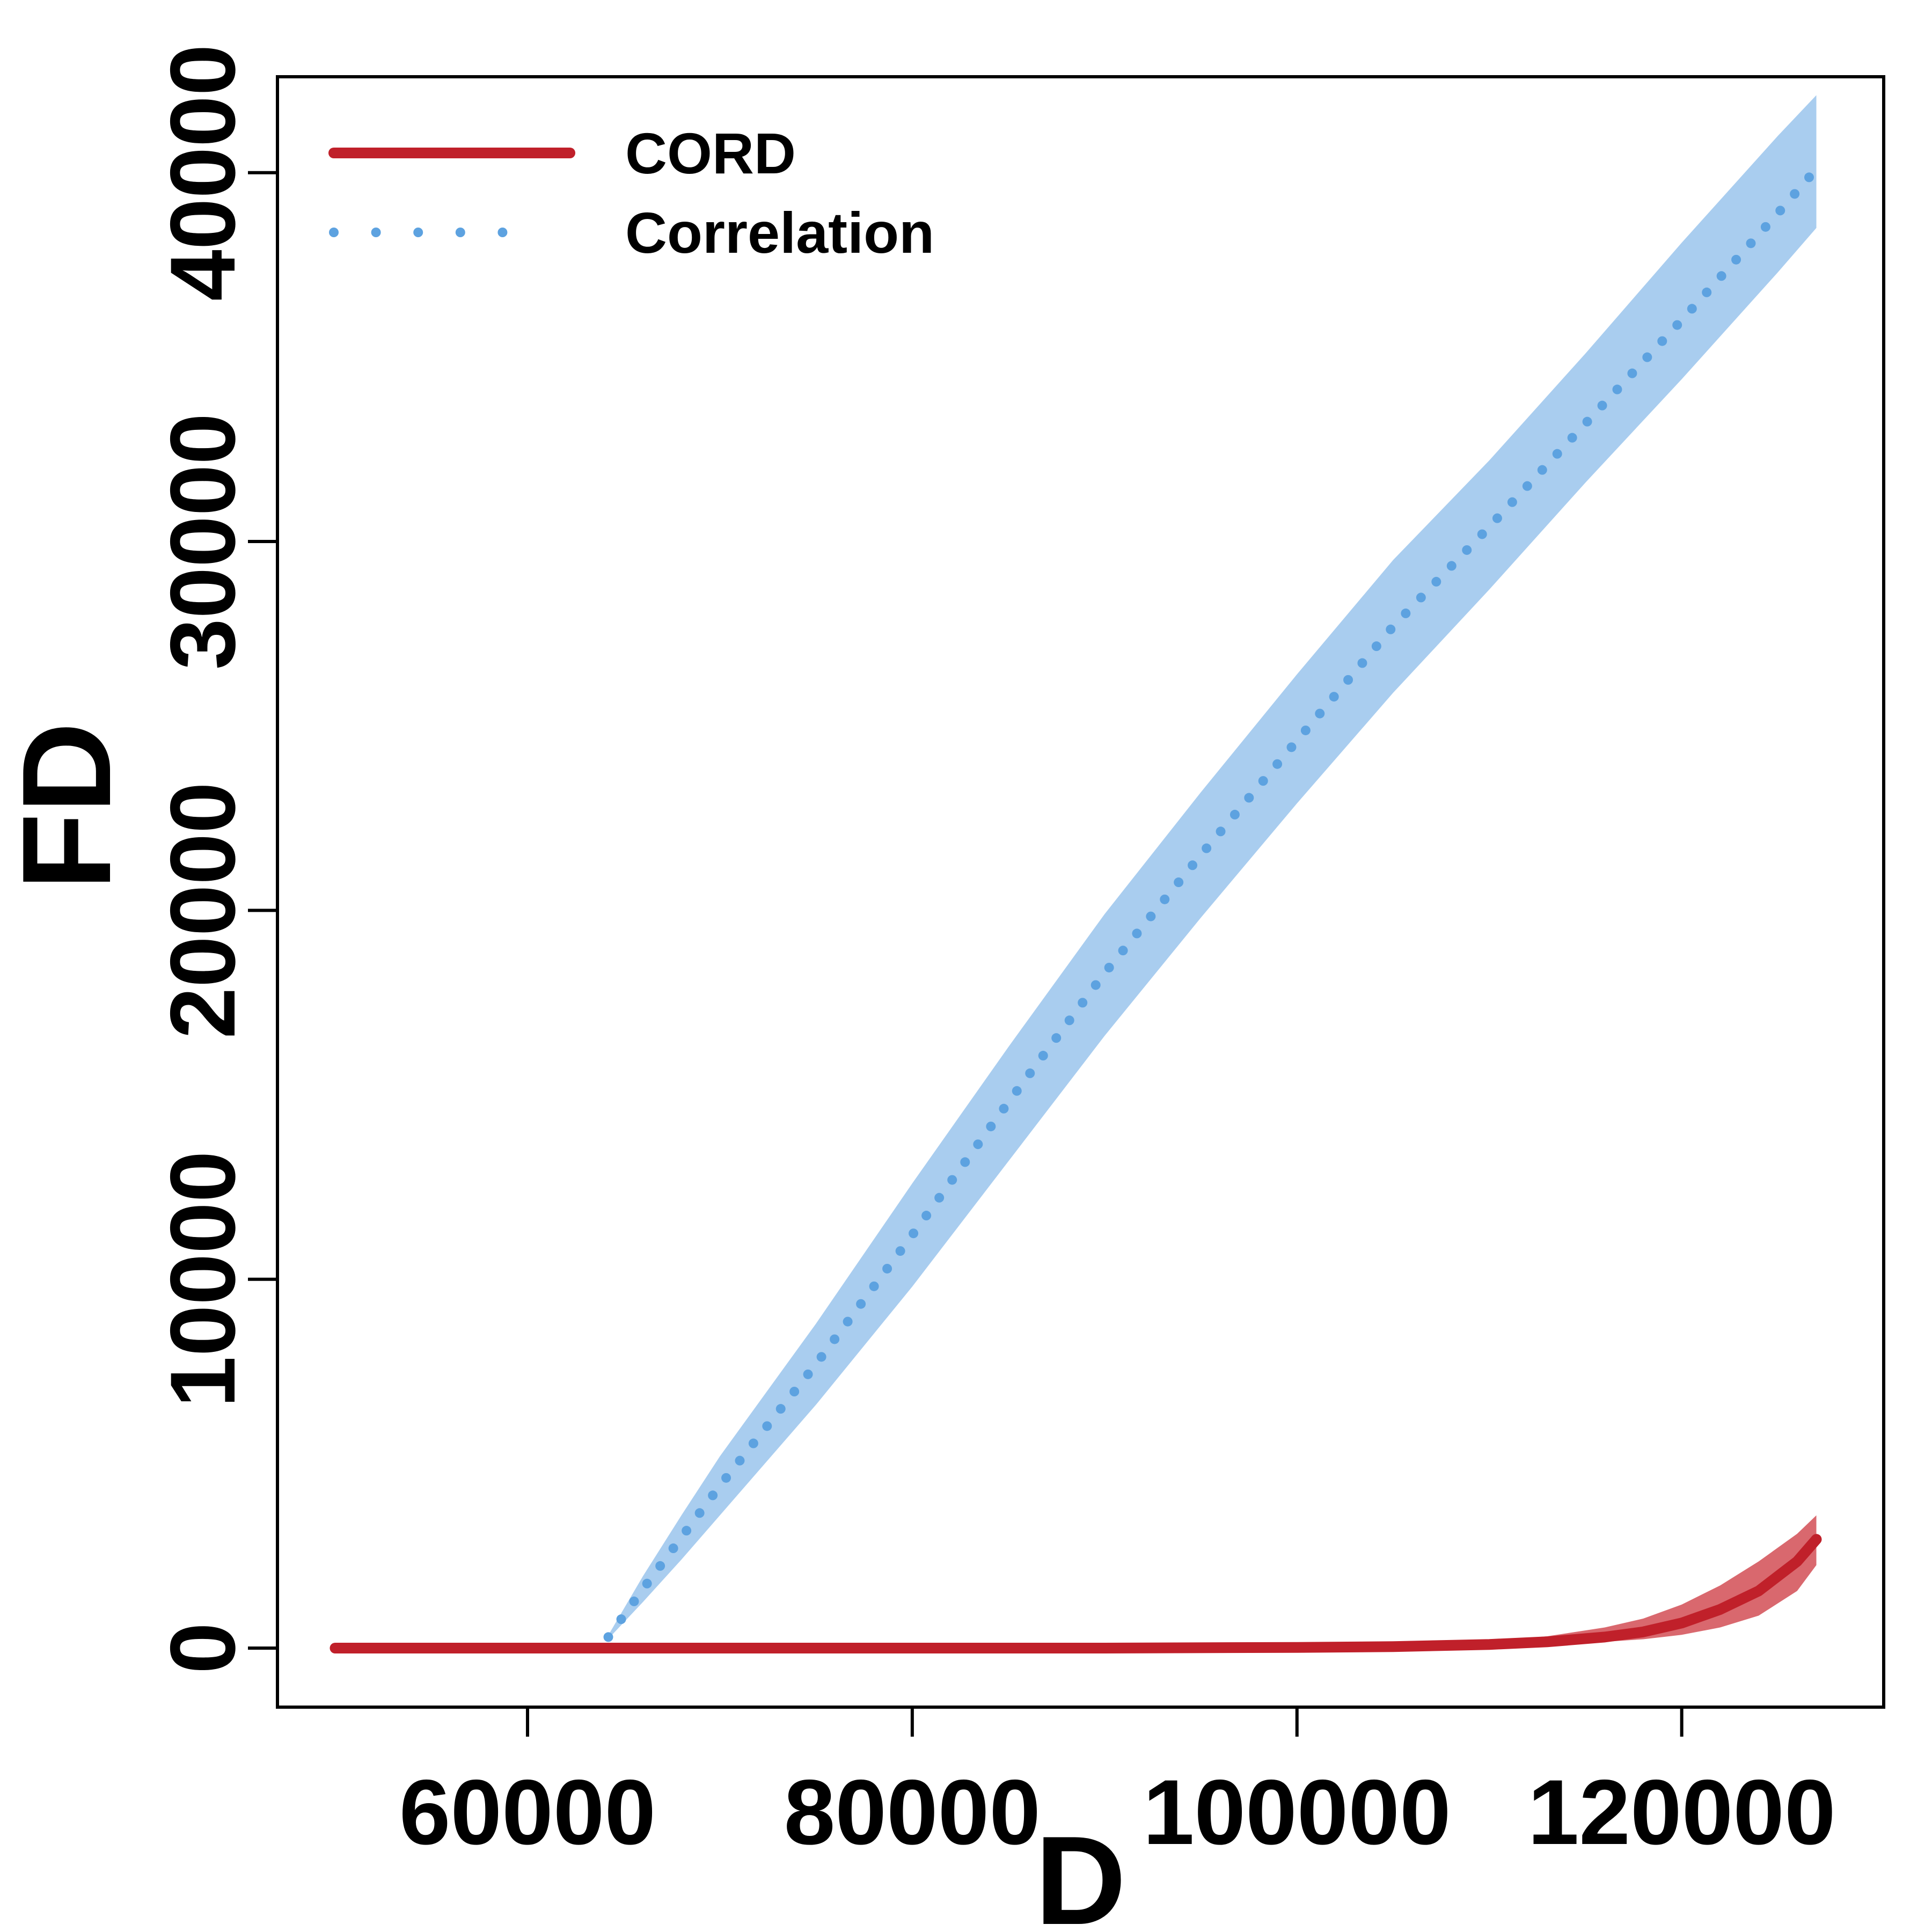 This screenshot has width=1932, height=1932. What do you see at coordinates (527, 1812) in the screenshot?
I see `x-tick-label: 60000` at bounding box center [527, 1812].